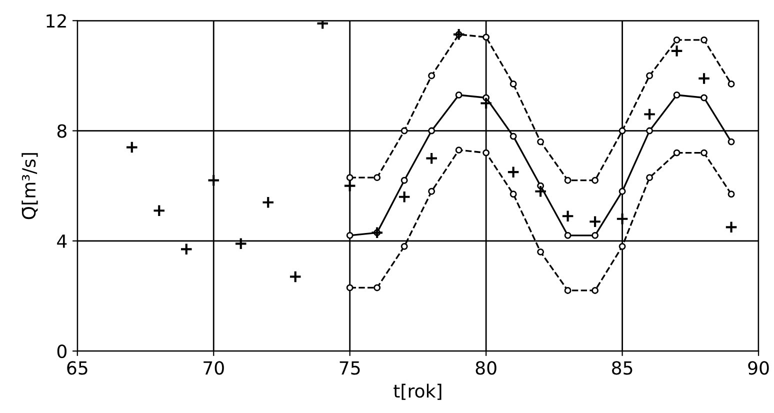 The image size is (774, 413). What do you see at coordinates (214, 368) in the screenshot?
I see `x-tick-label: 70` at bounding box center [214, 368].